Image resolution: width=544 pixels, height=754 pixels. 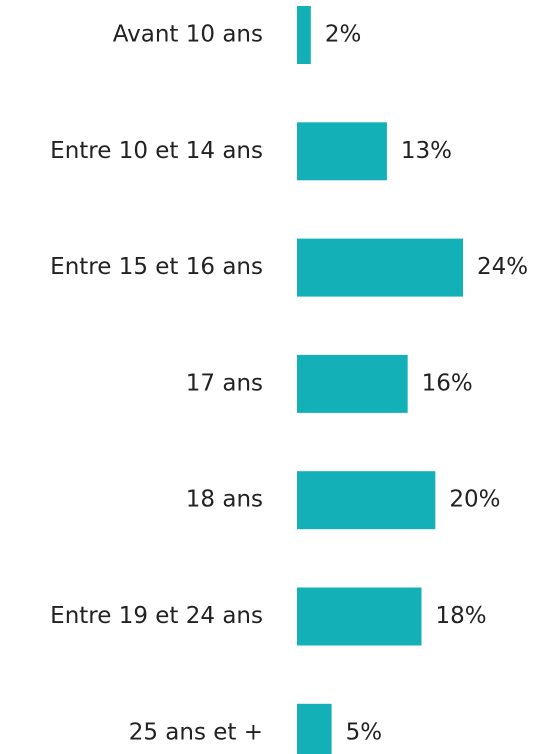 What do you see at coordinates (156, 616) in the screenshot?
I see `category-label: Entre 19 et 24 ans` at bounding box center [156, 616].